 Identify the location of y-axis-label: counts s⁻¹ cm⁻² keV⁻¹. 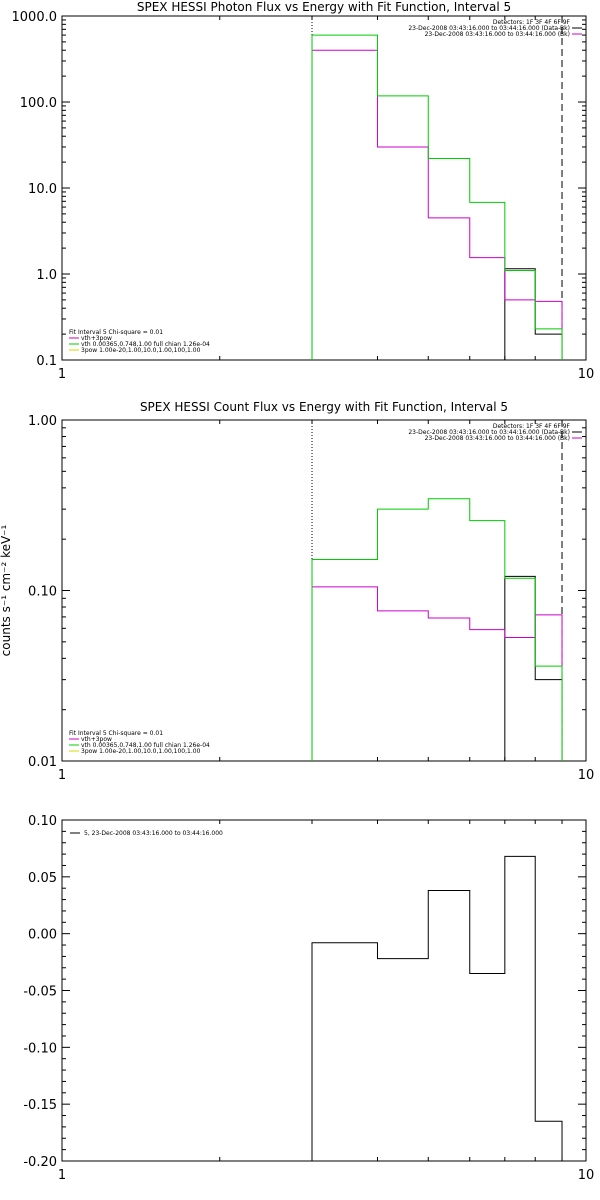
(6, 590).